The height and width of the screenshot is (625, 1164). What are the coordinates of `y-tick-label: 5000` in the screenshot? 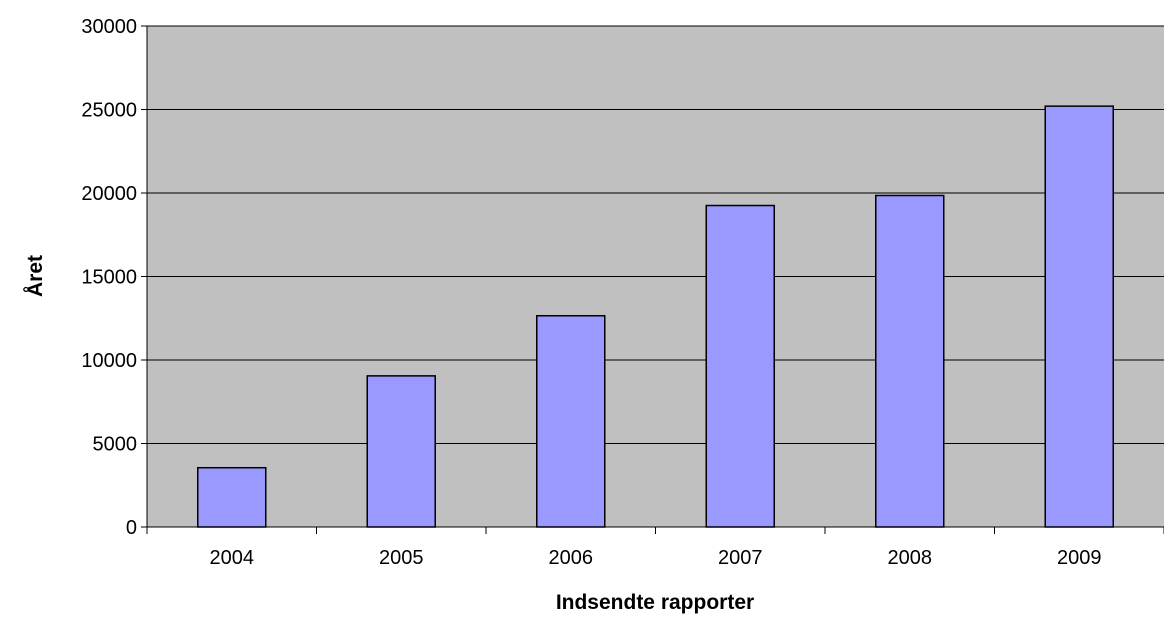 It's located at (115, 445).